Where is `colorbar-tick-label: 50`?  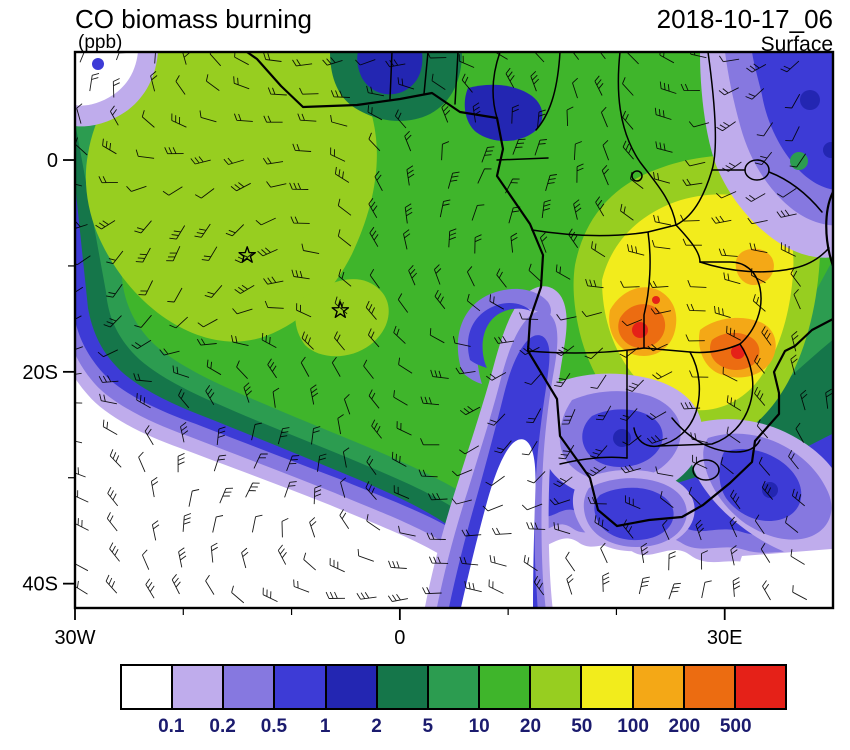 colorbar-tick-label: 50 is located at coordinates (582, 726).